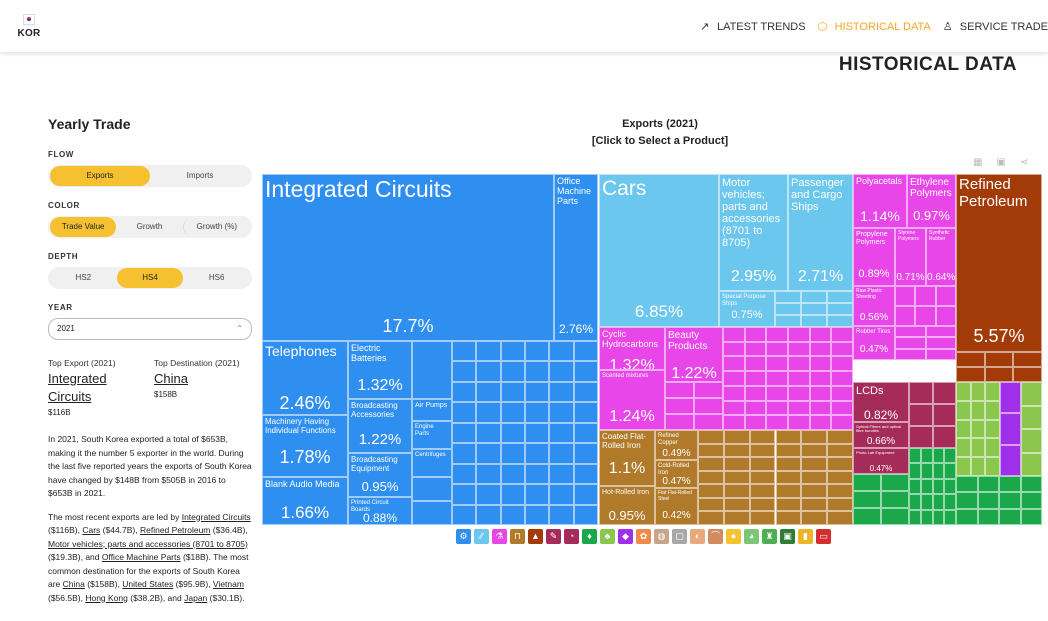 The height and width of the screenshot is (621, 1048). Describe the element at coordinates (697, 536) in the screenshot. I see `hide-icon: ◐` at that location.